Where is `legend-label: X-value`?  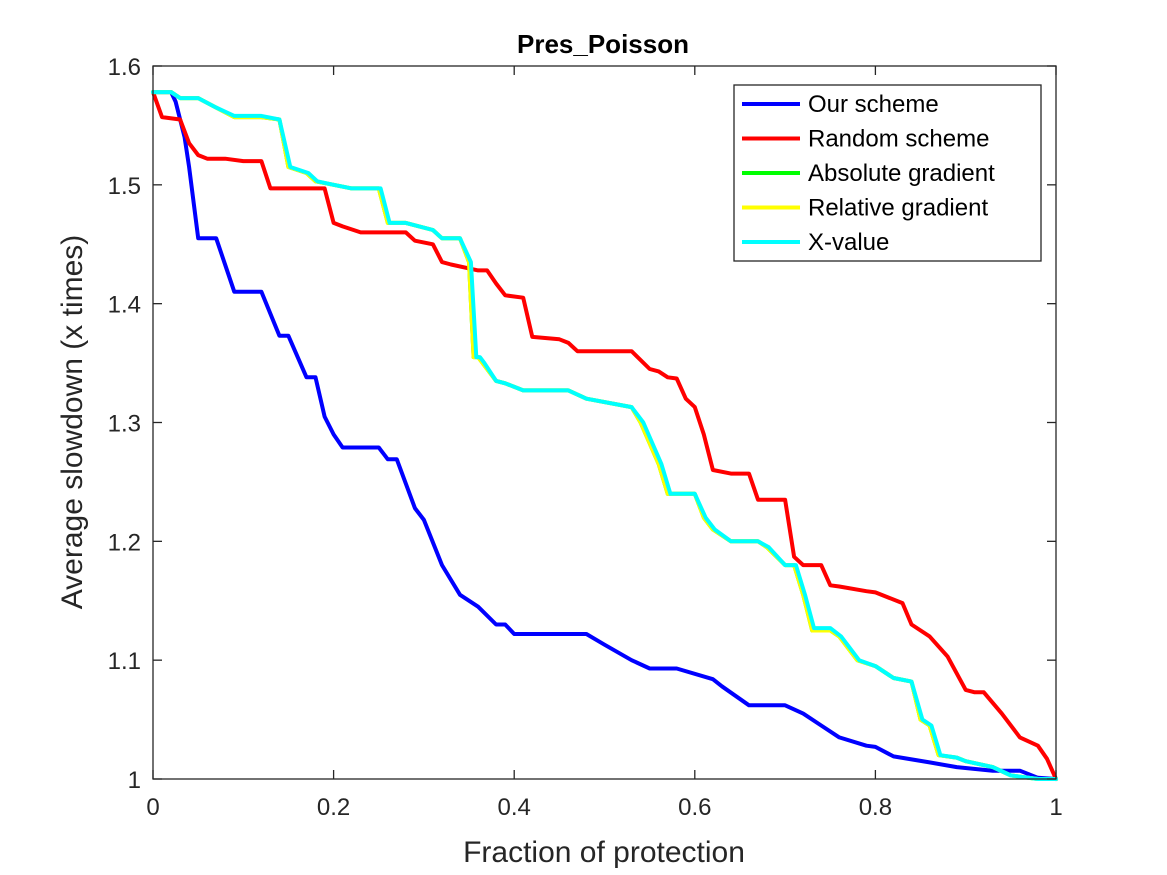
legend-label: X-value is located at coordinates (848, 242).